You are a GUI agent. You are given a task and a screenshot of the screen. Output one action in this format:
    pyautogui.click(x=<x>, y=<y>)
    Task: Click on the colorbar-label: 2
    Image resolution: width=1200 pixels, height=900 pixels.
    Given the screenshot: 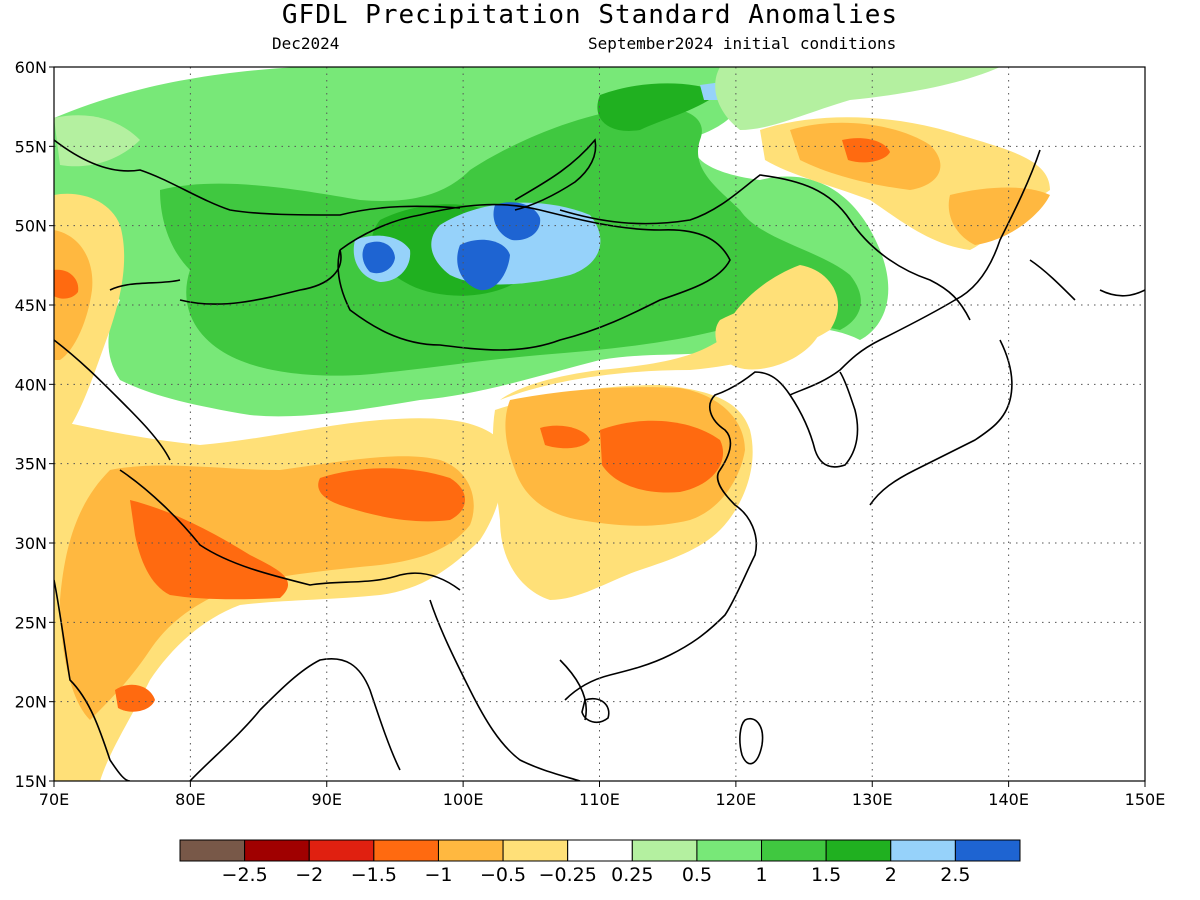 What is the action you would take?
    pyautogui.click(x=891, y=875)
    